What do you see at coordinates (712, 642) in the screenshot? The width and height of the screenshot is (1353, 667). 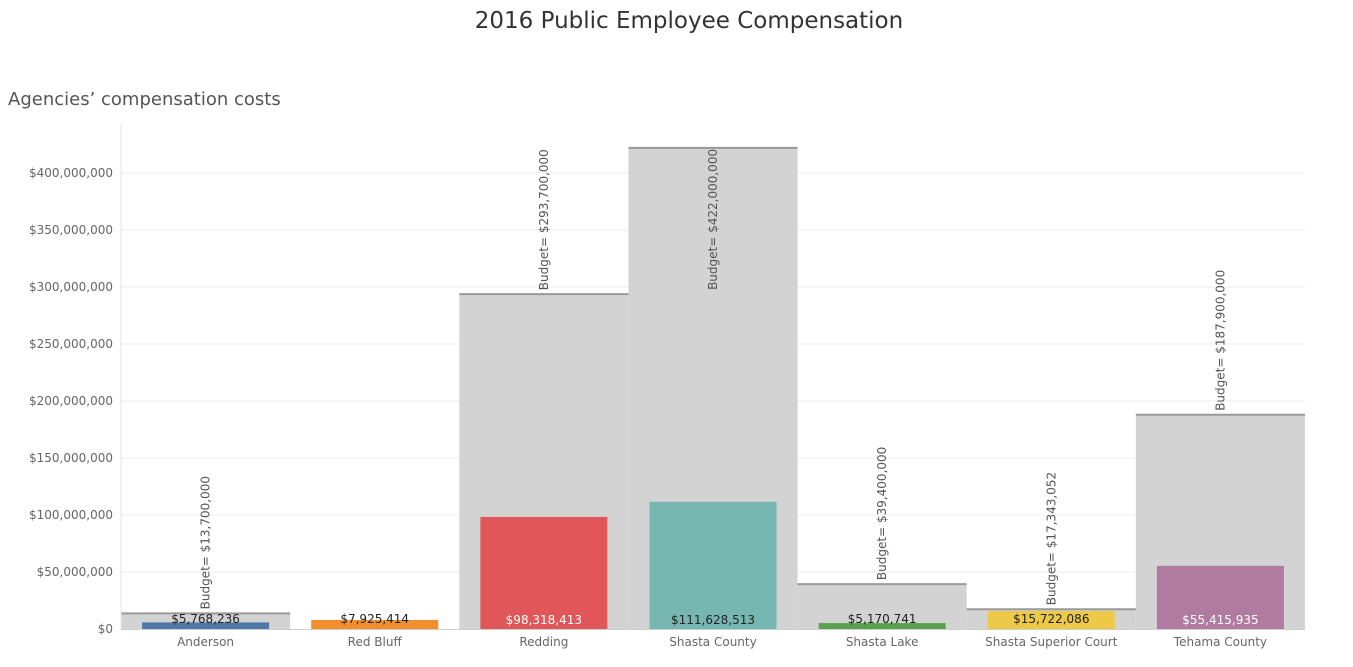 I see `x-tick-label: Shasta County` at bounding box center [712, 642].